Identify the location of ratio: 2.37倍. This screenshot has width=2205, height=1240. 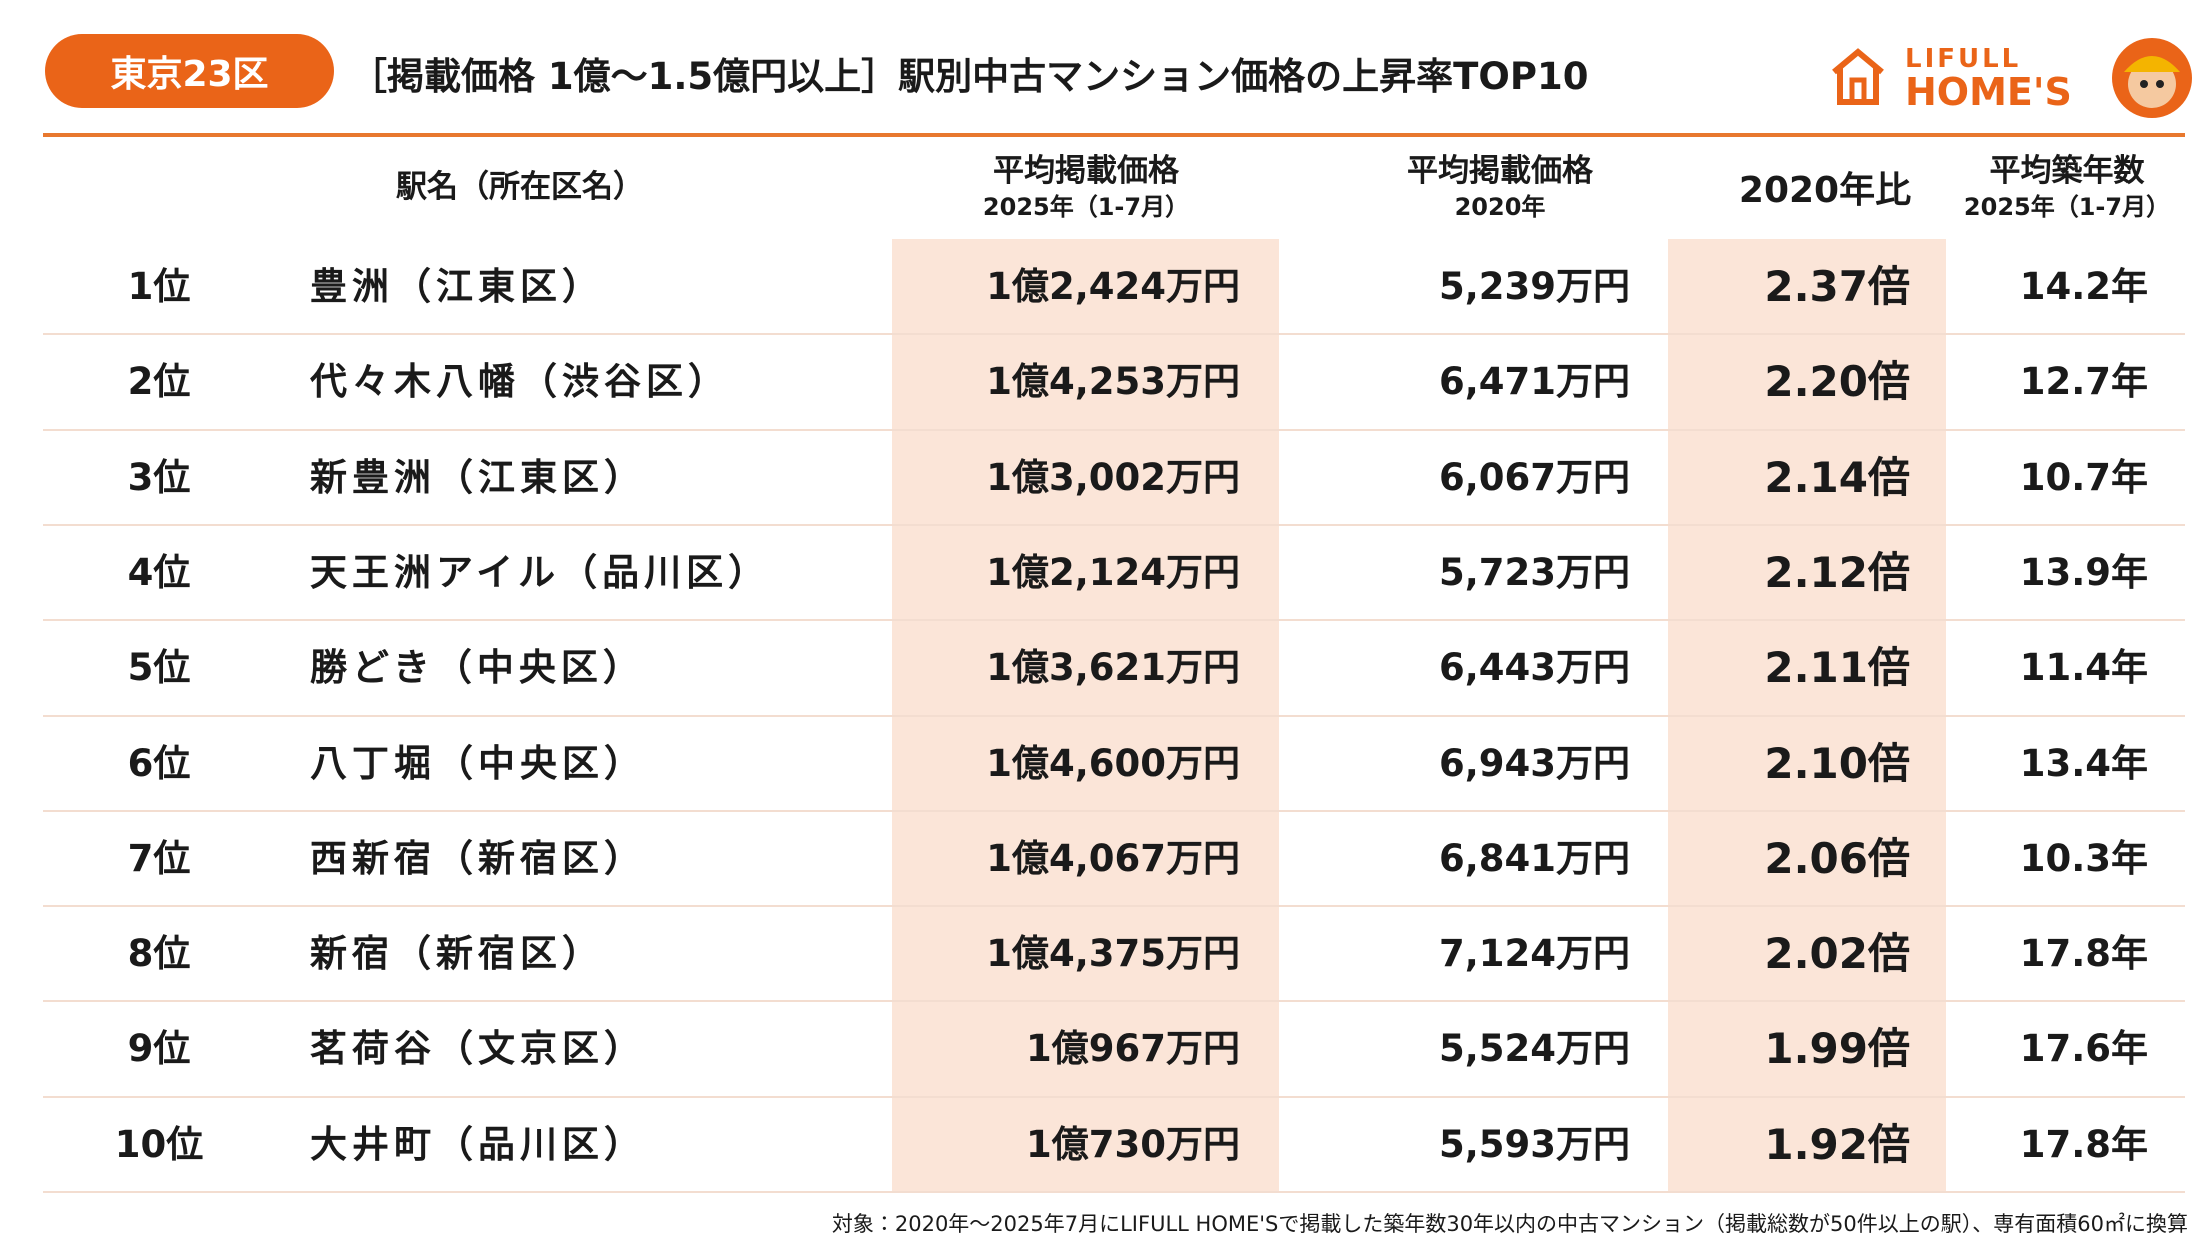
(1837, 286).